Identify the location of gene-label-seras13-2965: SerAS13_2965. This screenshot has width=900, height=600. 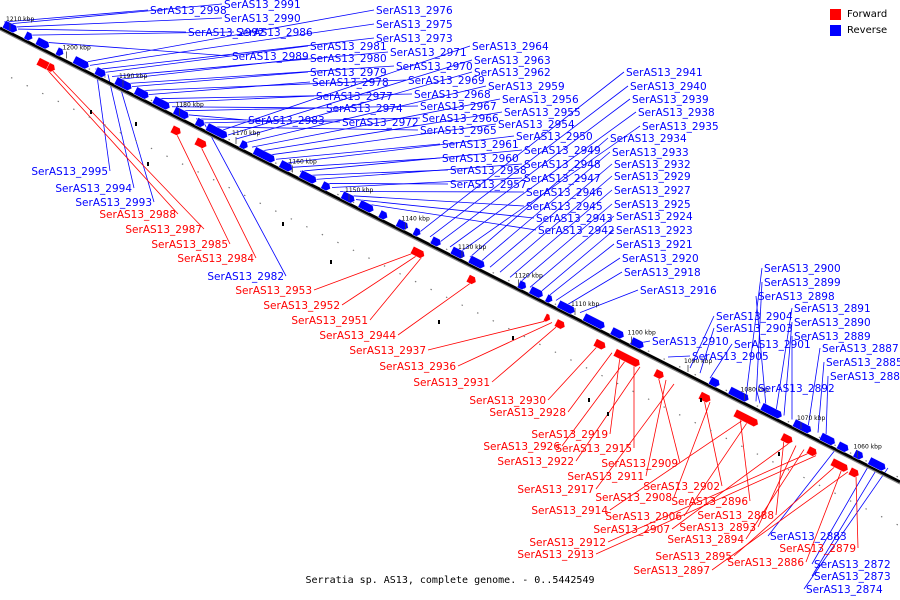
(458, 131).